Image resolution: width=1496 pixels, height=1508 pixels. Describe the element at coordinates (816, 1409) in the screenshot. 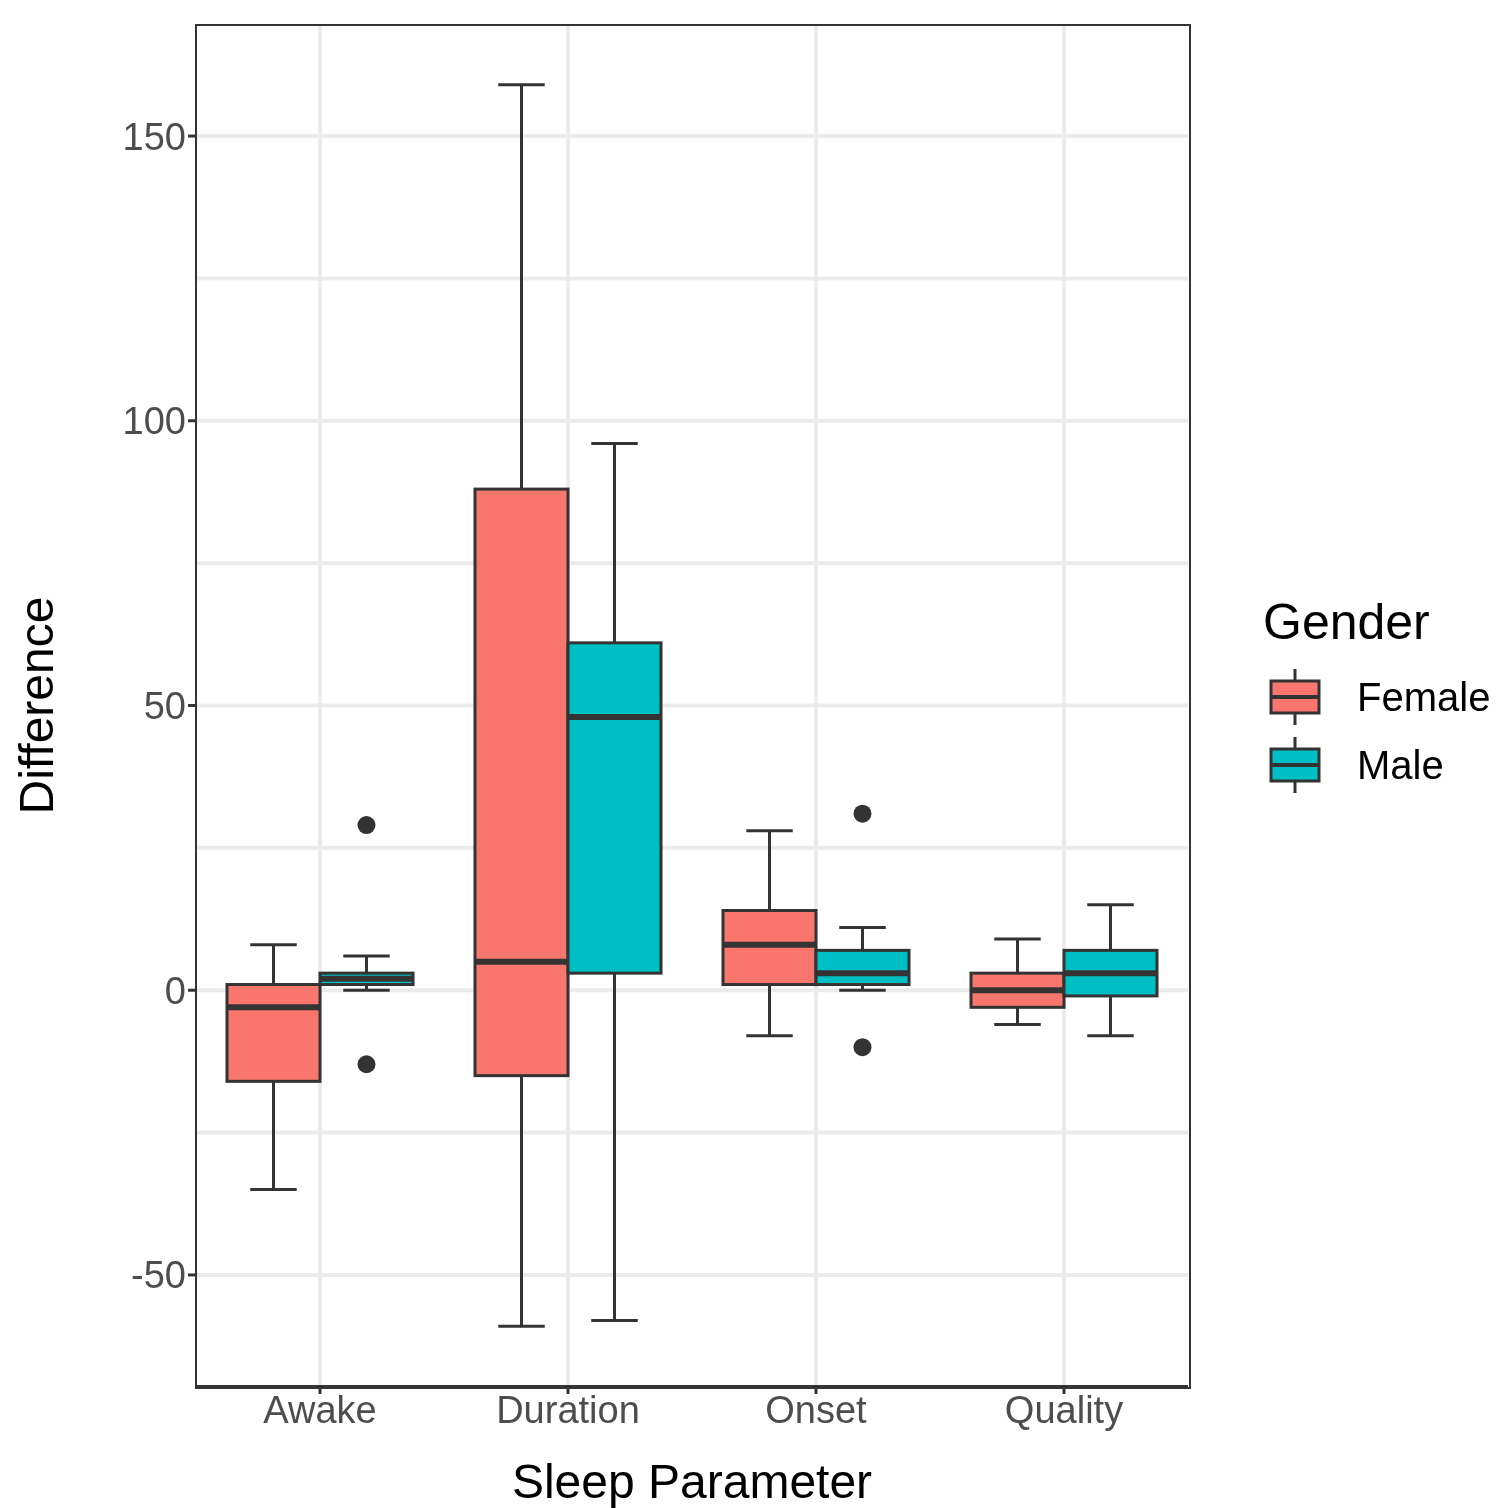

I see `x-tick-label: Onset` at that location.